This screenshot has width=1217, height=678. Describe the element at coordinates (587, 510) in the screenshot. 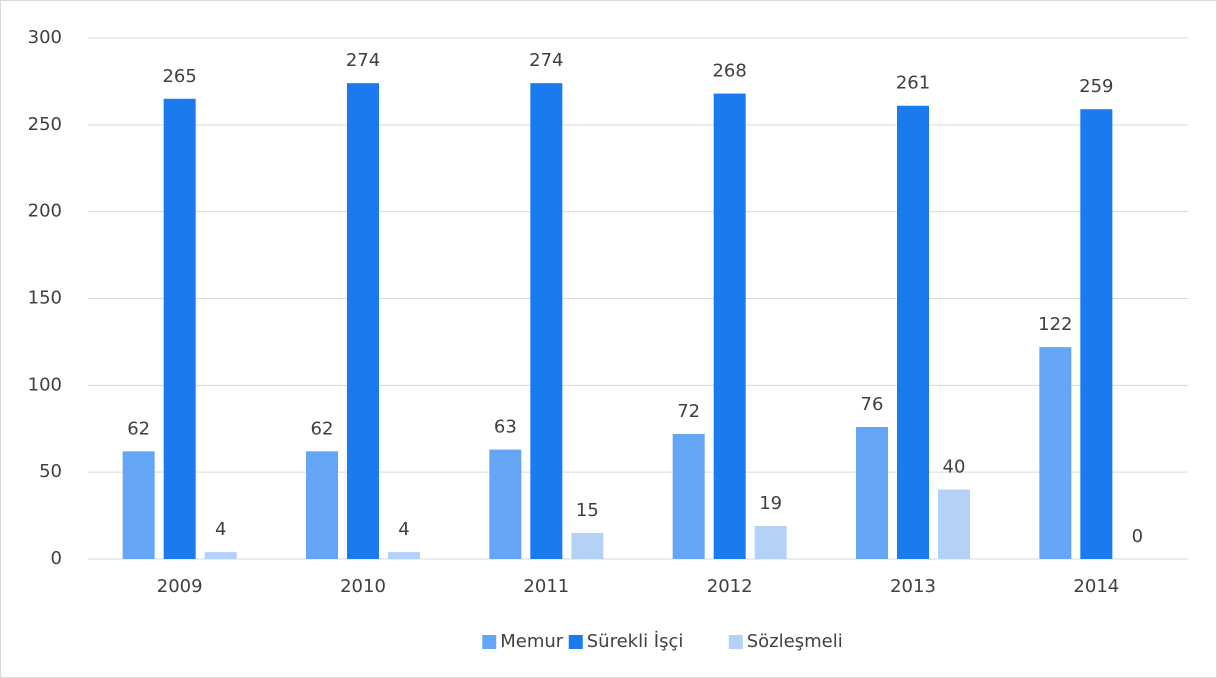

I see `data-label: 15` at that location.